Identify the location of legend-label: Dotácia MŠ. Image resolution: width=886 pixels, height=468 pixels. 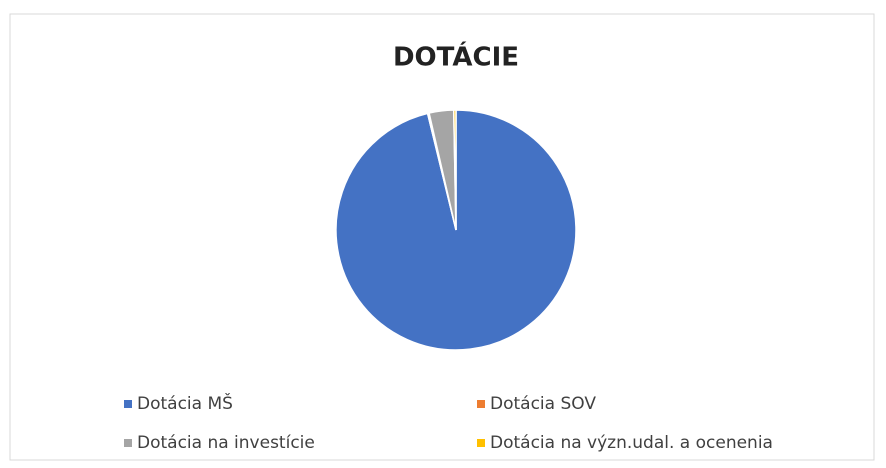
(185, 403).